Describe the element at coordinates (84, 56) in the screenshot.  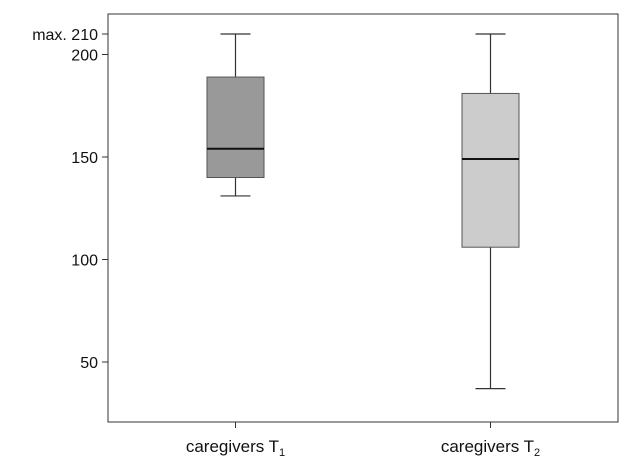
I see `y-tick-label-200: 200` at that location.